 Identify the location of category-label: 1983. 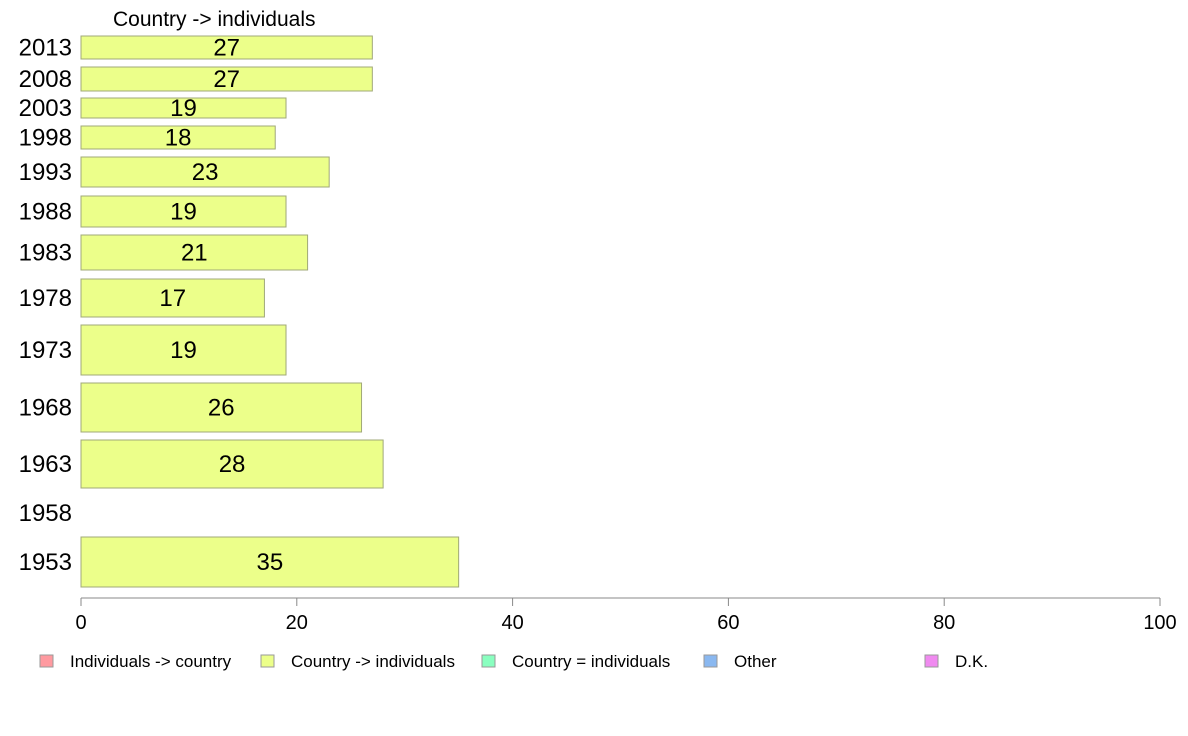
(45, 253).